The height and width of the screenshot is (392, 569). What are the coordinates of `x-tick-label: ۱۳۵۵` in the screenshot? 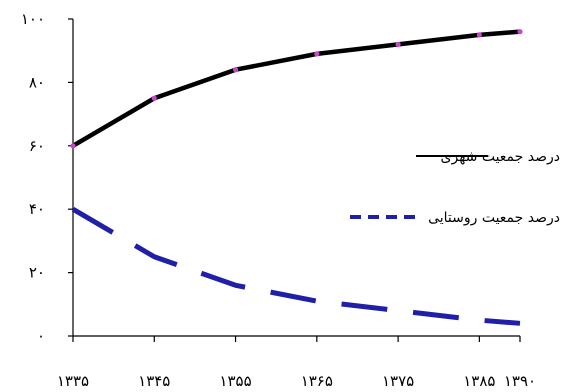 It's located at (235, 381).